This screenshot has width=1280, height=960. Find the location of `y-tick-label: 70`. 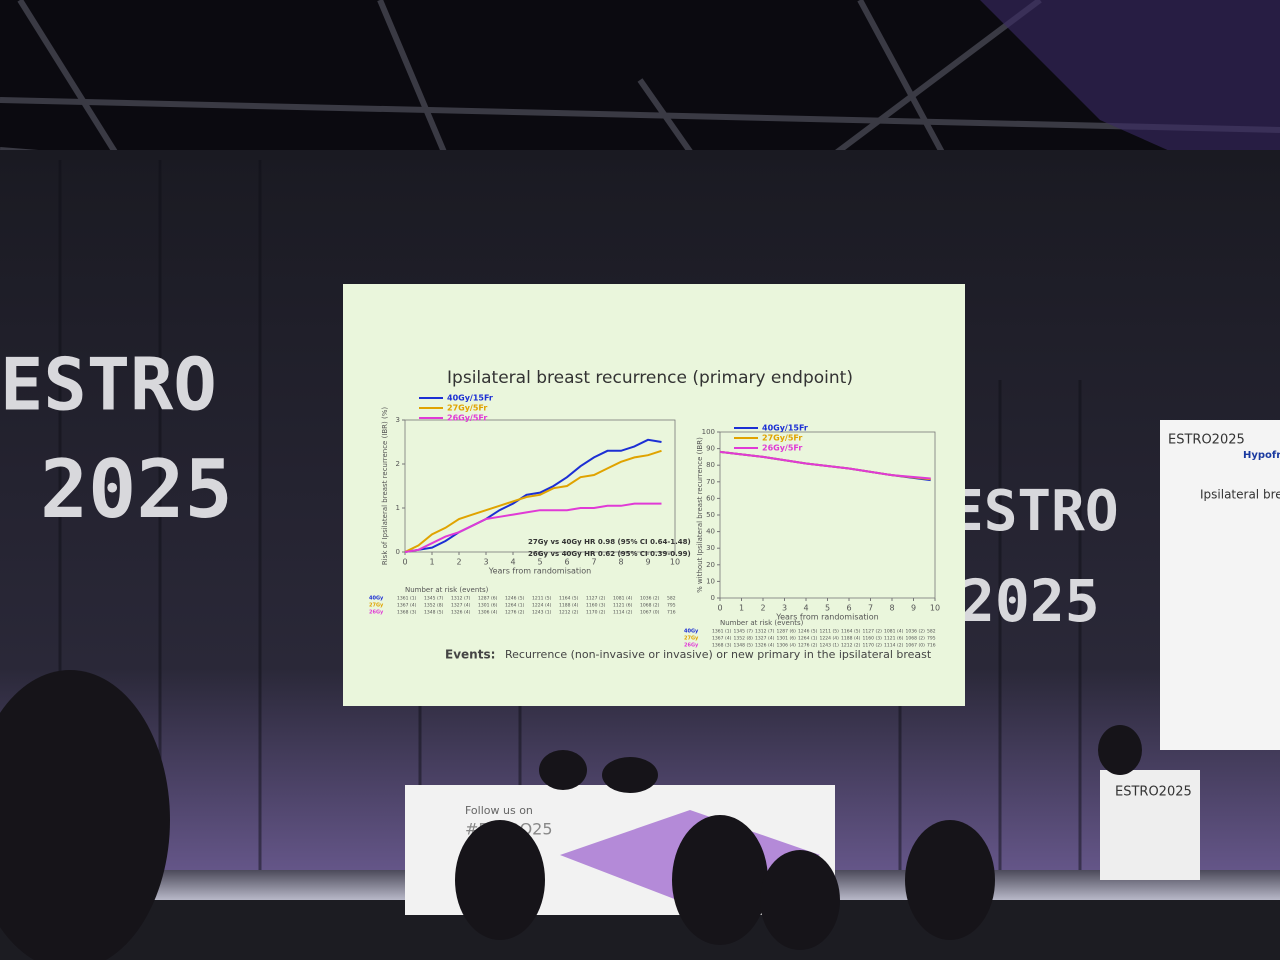

y-tick-label: 70 is located at coordinates (710, 482).